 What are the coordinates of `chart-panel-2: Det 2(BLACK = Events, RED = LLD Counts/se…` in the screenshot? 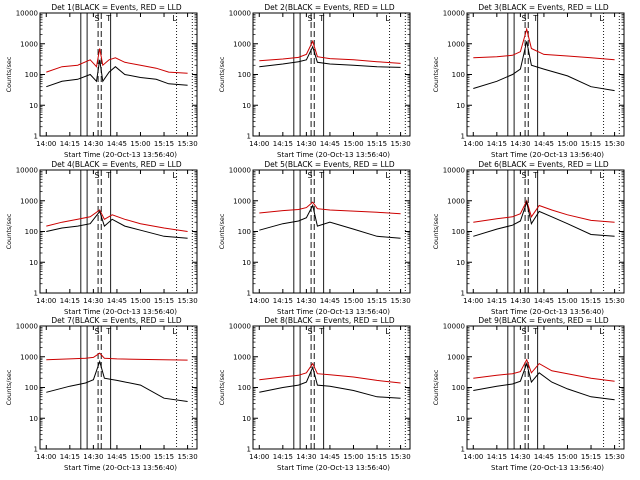 It's located at (314, 81).